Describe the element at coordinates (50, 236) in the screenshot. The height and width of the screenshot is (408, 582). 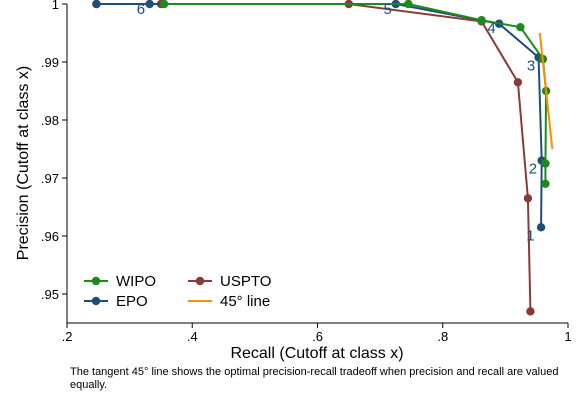
I see `y-tick-label: .96` at that location.